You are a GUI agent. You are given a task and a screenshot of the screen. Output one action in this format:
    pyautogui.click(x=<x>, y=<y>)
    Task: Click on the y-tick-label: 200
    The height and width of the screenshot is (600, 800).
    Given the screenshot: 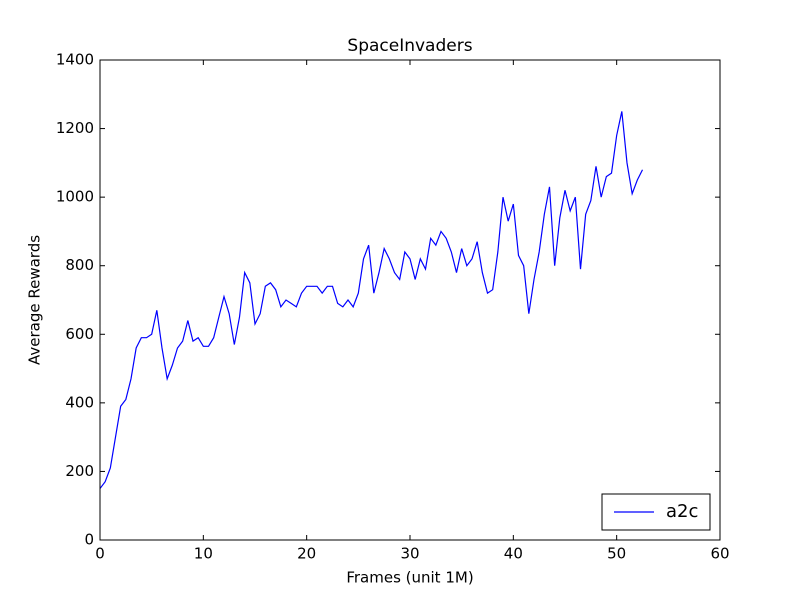 What is the action you would take?
    pyautogui.click(x=79, y=471)
    